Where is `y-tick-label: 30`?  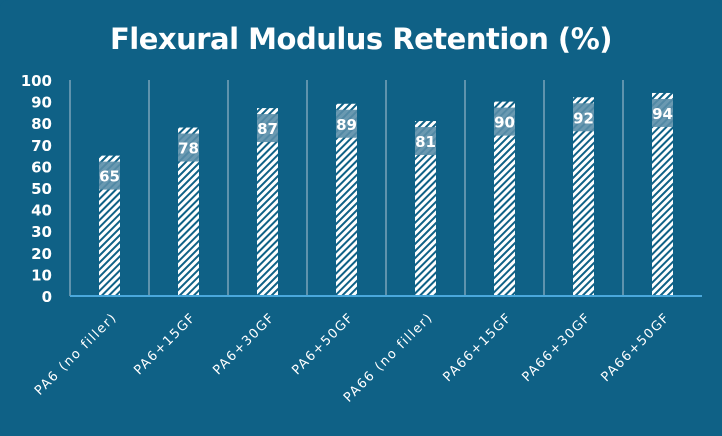
y-tick-label: 30 is located at coordinates (41, 232).